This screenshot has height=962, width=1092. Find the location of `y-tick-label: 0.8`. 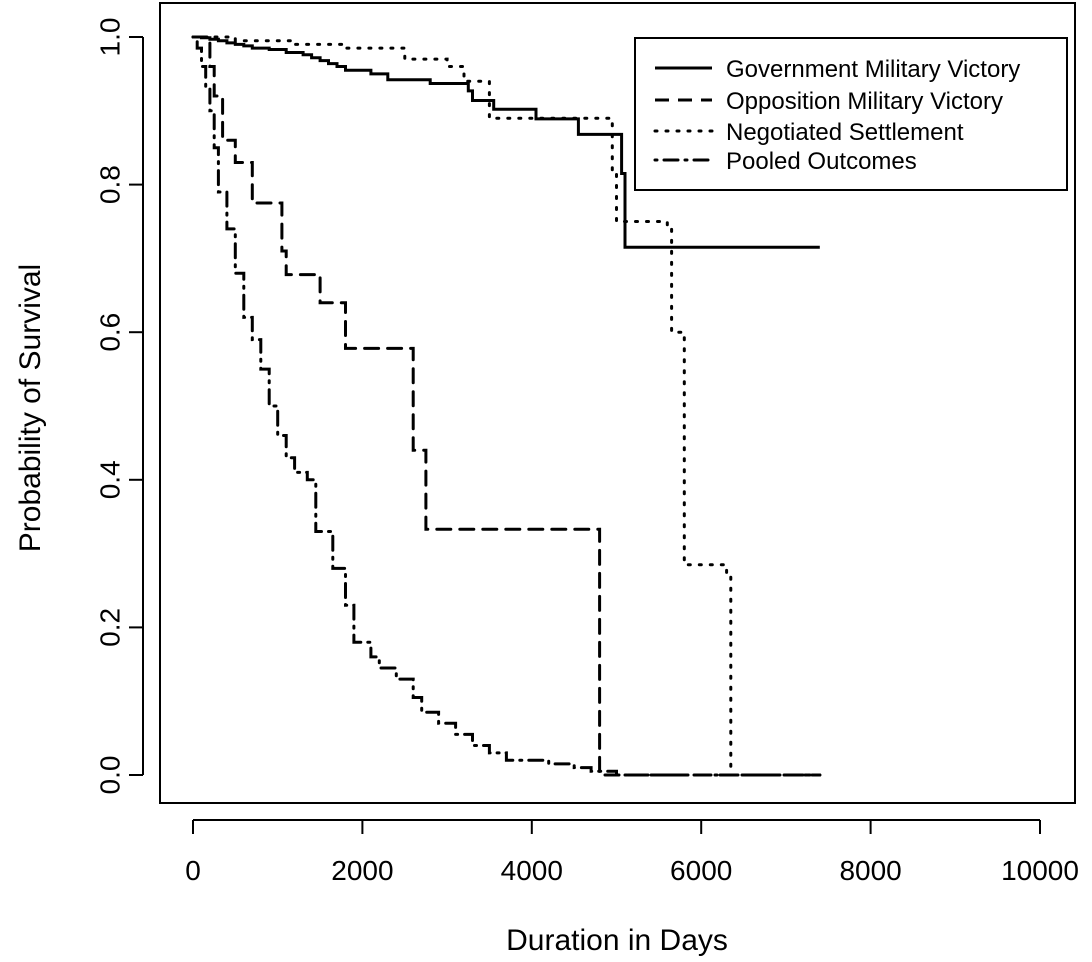

y-tick-label: 0.8 is located at coordinates (109, 184).